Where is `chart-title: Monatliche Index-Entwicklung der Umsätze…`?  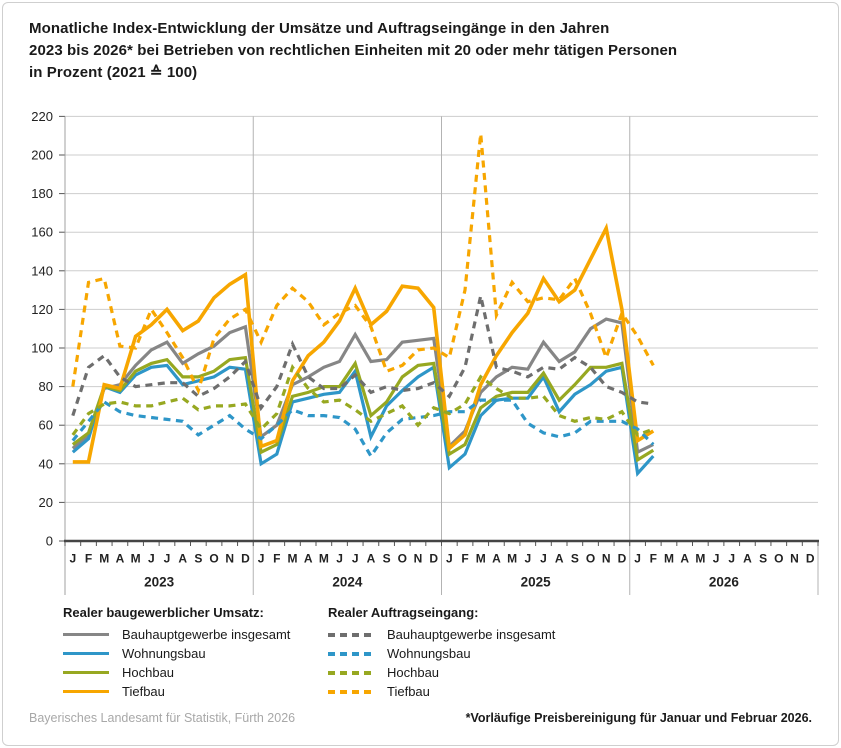 chart-title: Monatliche Index-Entwicklung der Umsätze… is located at coordinates (424, 51).